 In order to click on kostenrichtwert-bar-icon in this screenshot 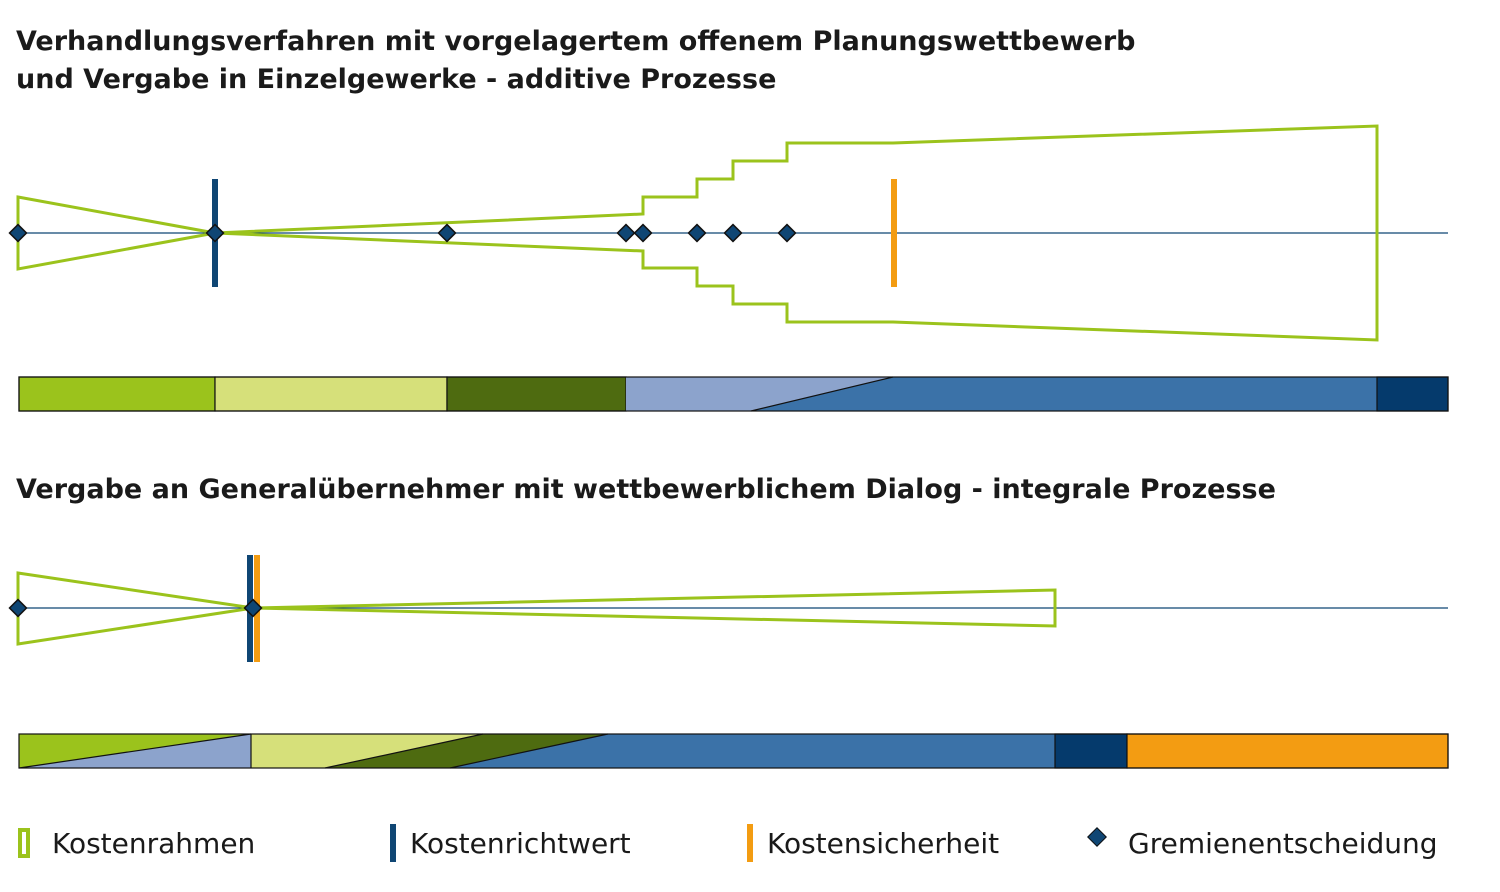, I will do `click(393, 843)`.